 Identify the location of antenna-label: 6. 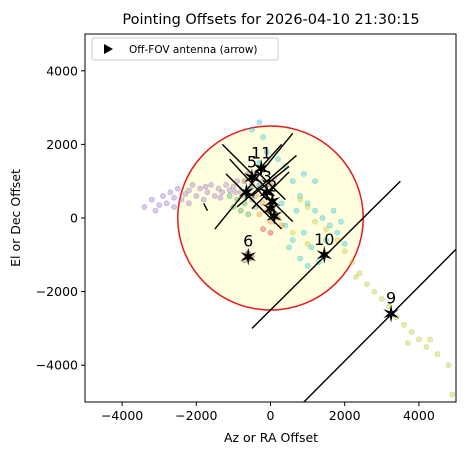
(248, 241).